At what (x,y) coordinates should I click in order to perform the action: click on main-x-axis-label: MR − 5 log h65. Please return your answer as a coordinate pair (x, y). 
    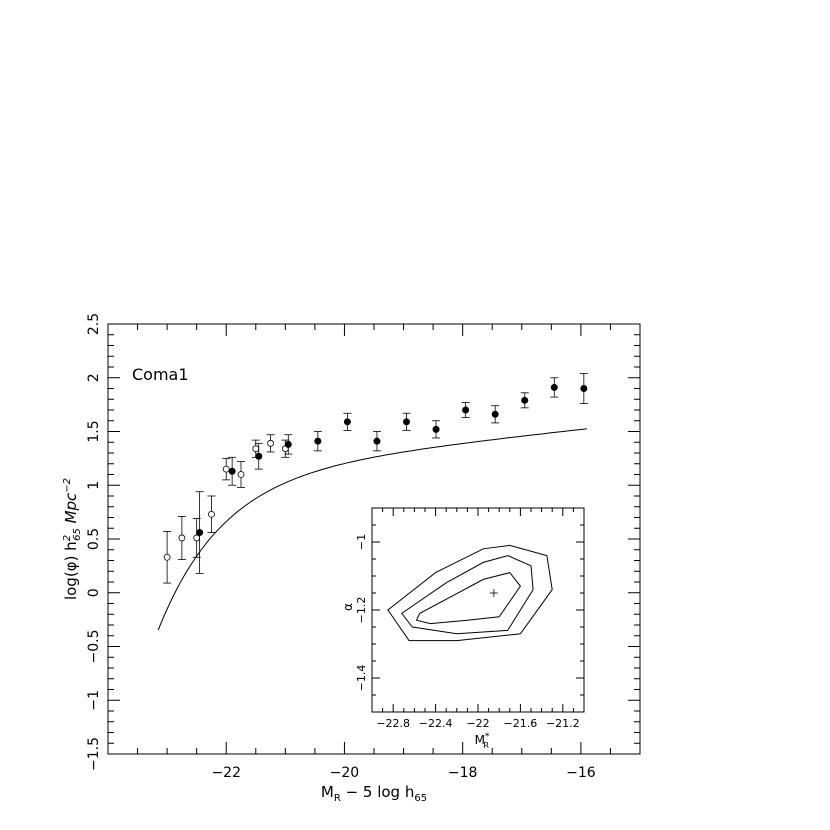
    Looking at the image, I should click on (374, 793).